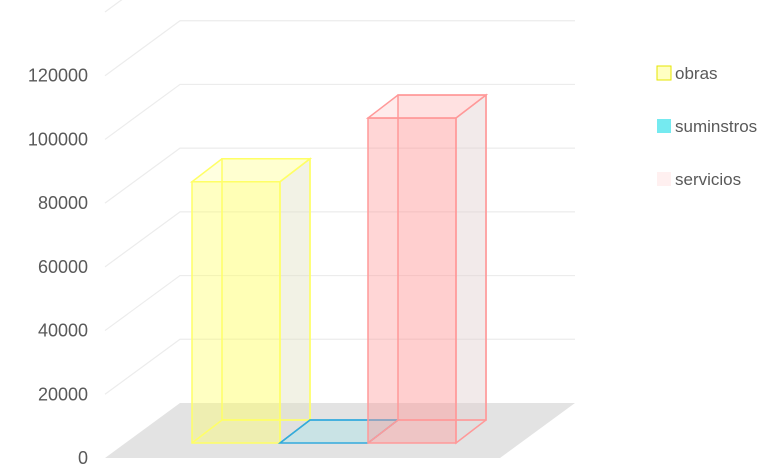 This screenshot has width=783, height=470. What do you see at coordinates (63, 203) in the screenshot?
I see `y-tick-label: 80000` at bounding box center [63, 203].